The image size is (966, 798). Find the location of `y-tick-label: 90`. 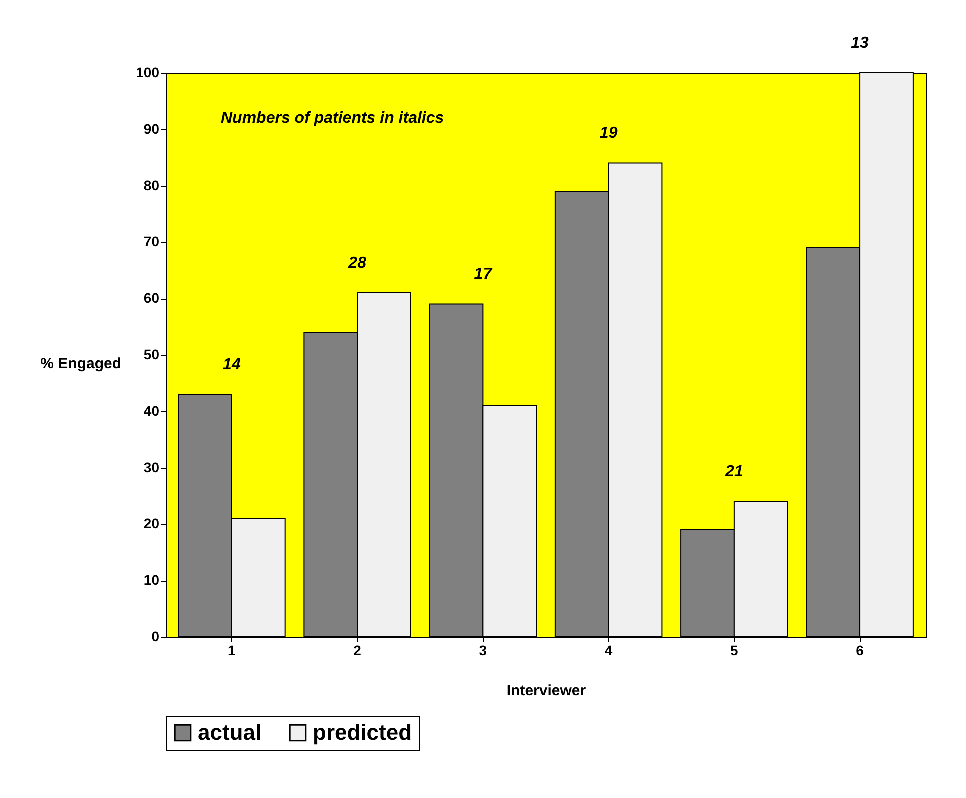

y-tick-label: 90 is located at coordinates (152, 128).